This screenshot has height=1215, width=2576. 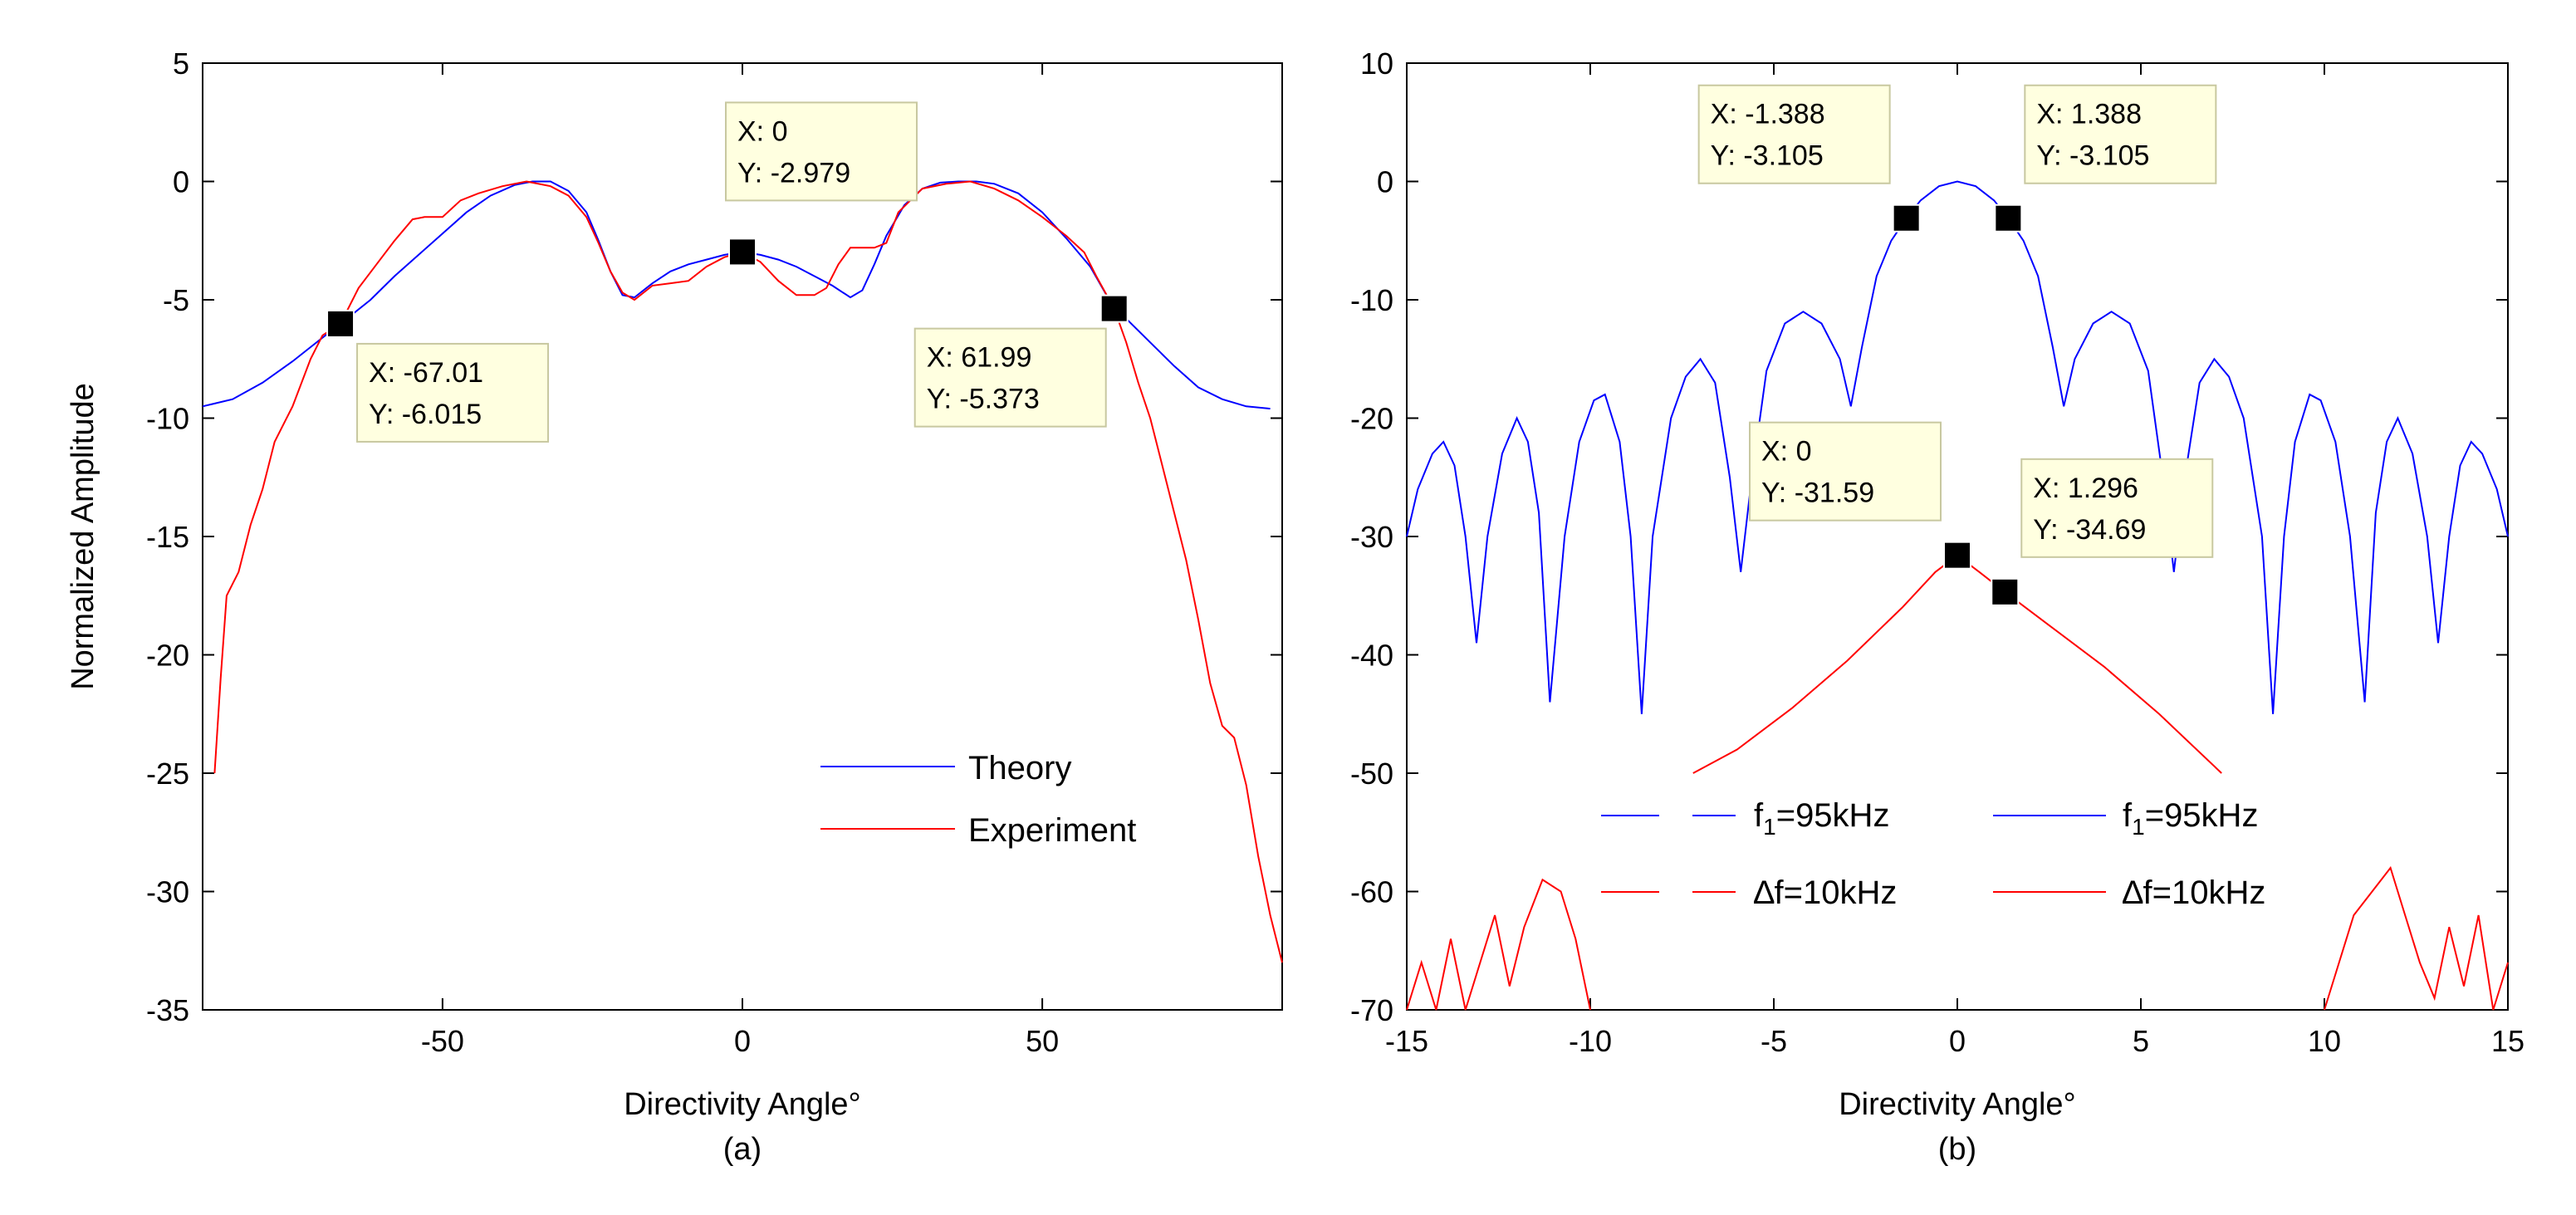 I want to click on y-tick-label: -60, so click(x=1372, y=892).